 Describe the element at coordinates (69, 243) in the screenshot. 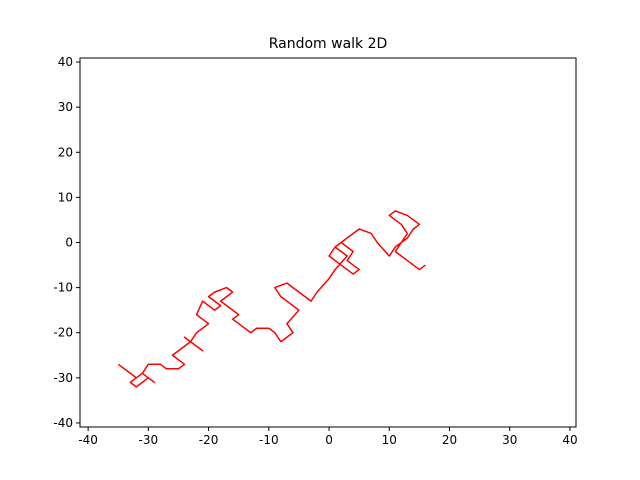

I see `y-tick-label: 0` at that location.